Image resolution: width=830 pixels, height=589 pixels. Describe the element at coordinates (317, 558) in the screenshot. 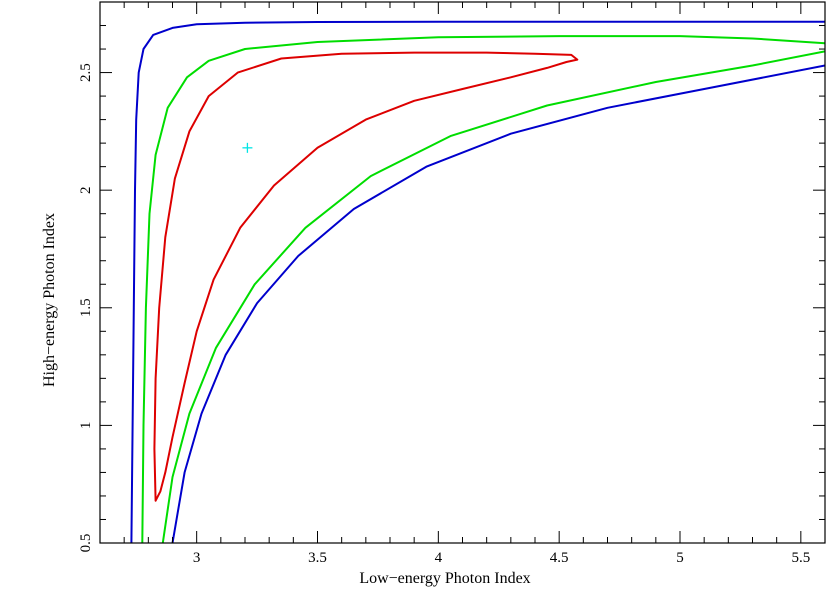

I see `x-tick-label: 3.5` at that location.